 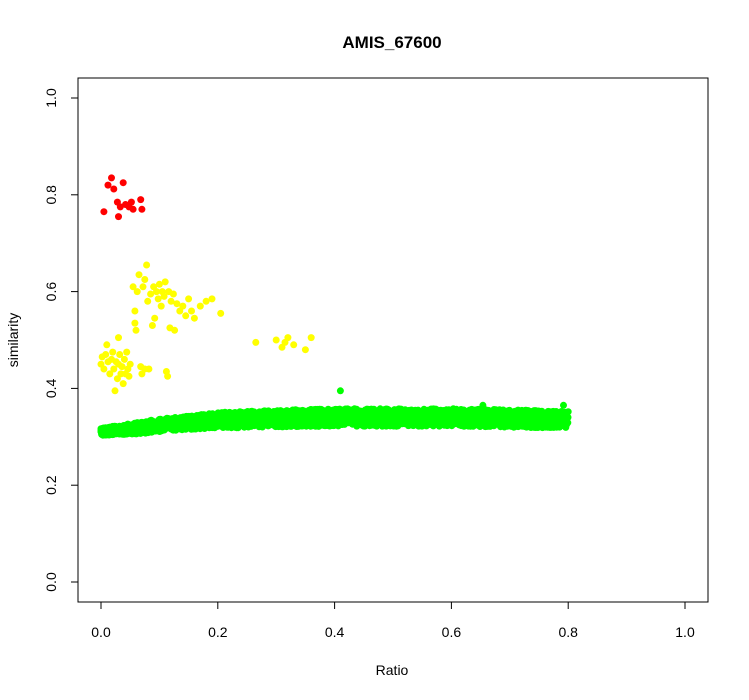 I want to click on y-tick-label: 0.8, so click(x=51, y=195).